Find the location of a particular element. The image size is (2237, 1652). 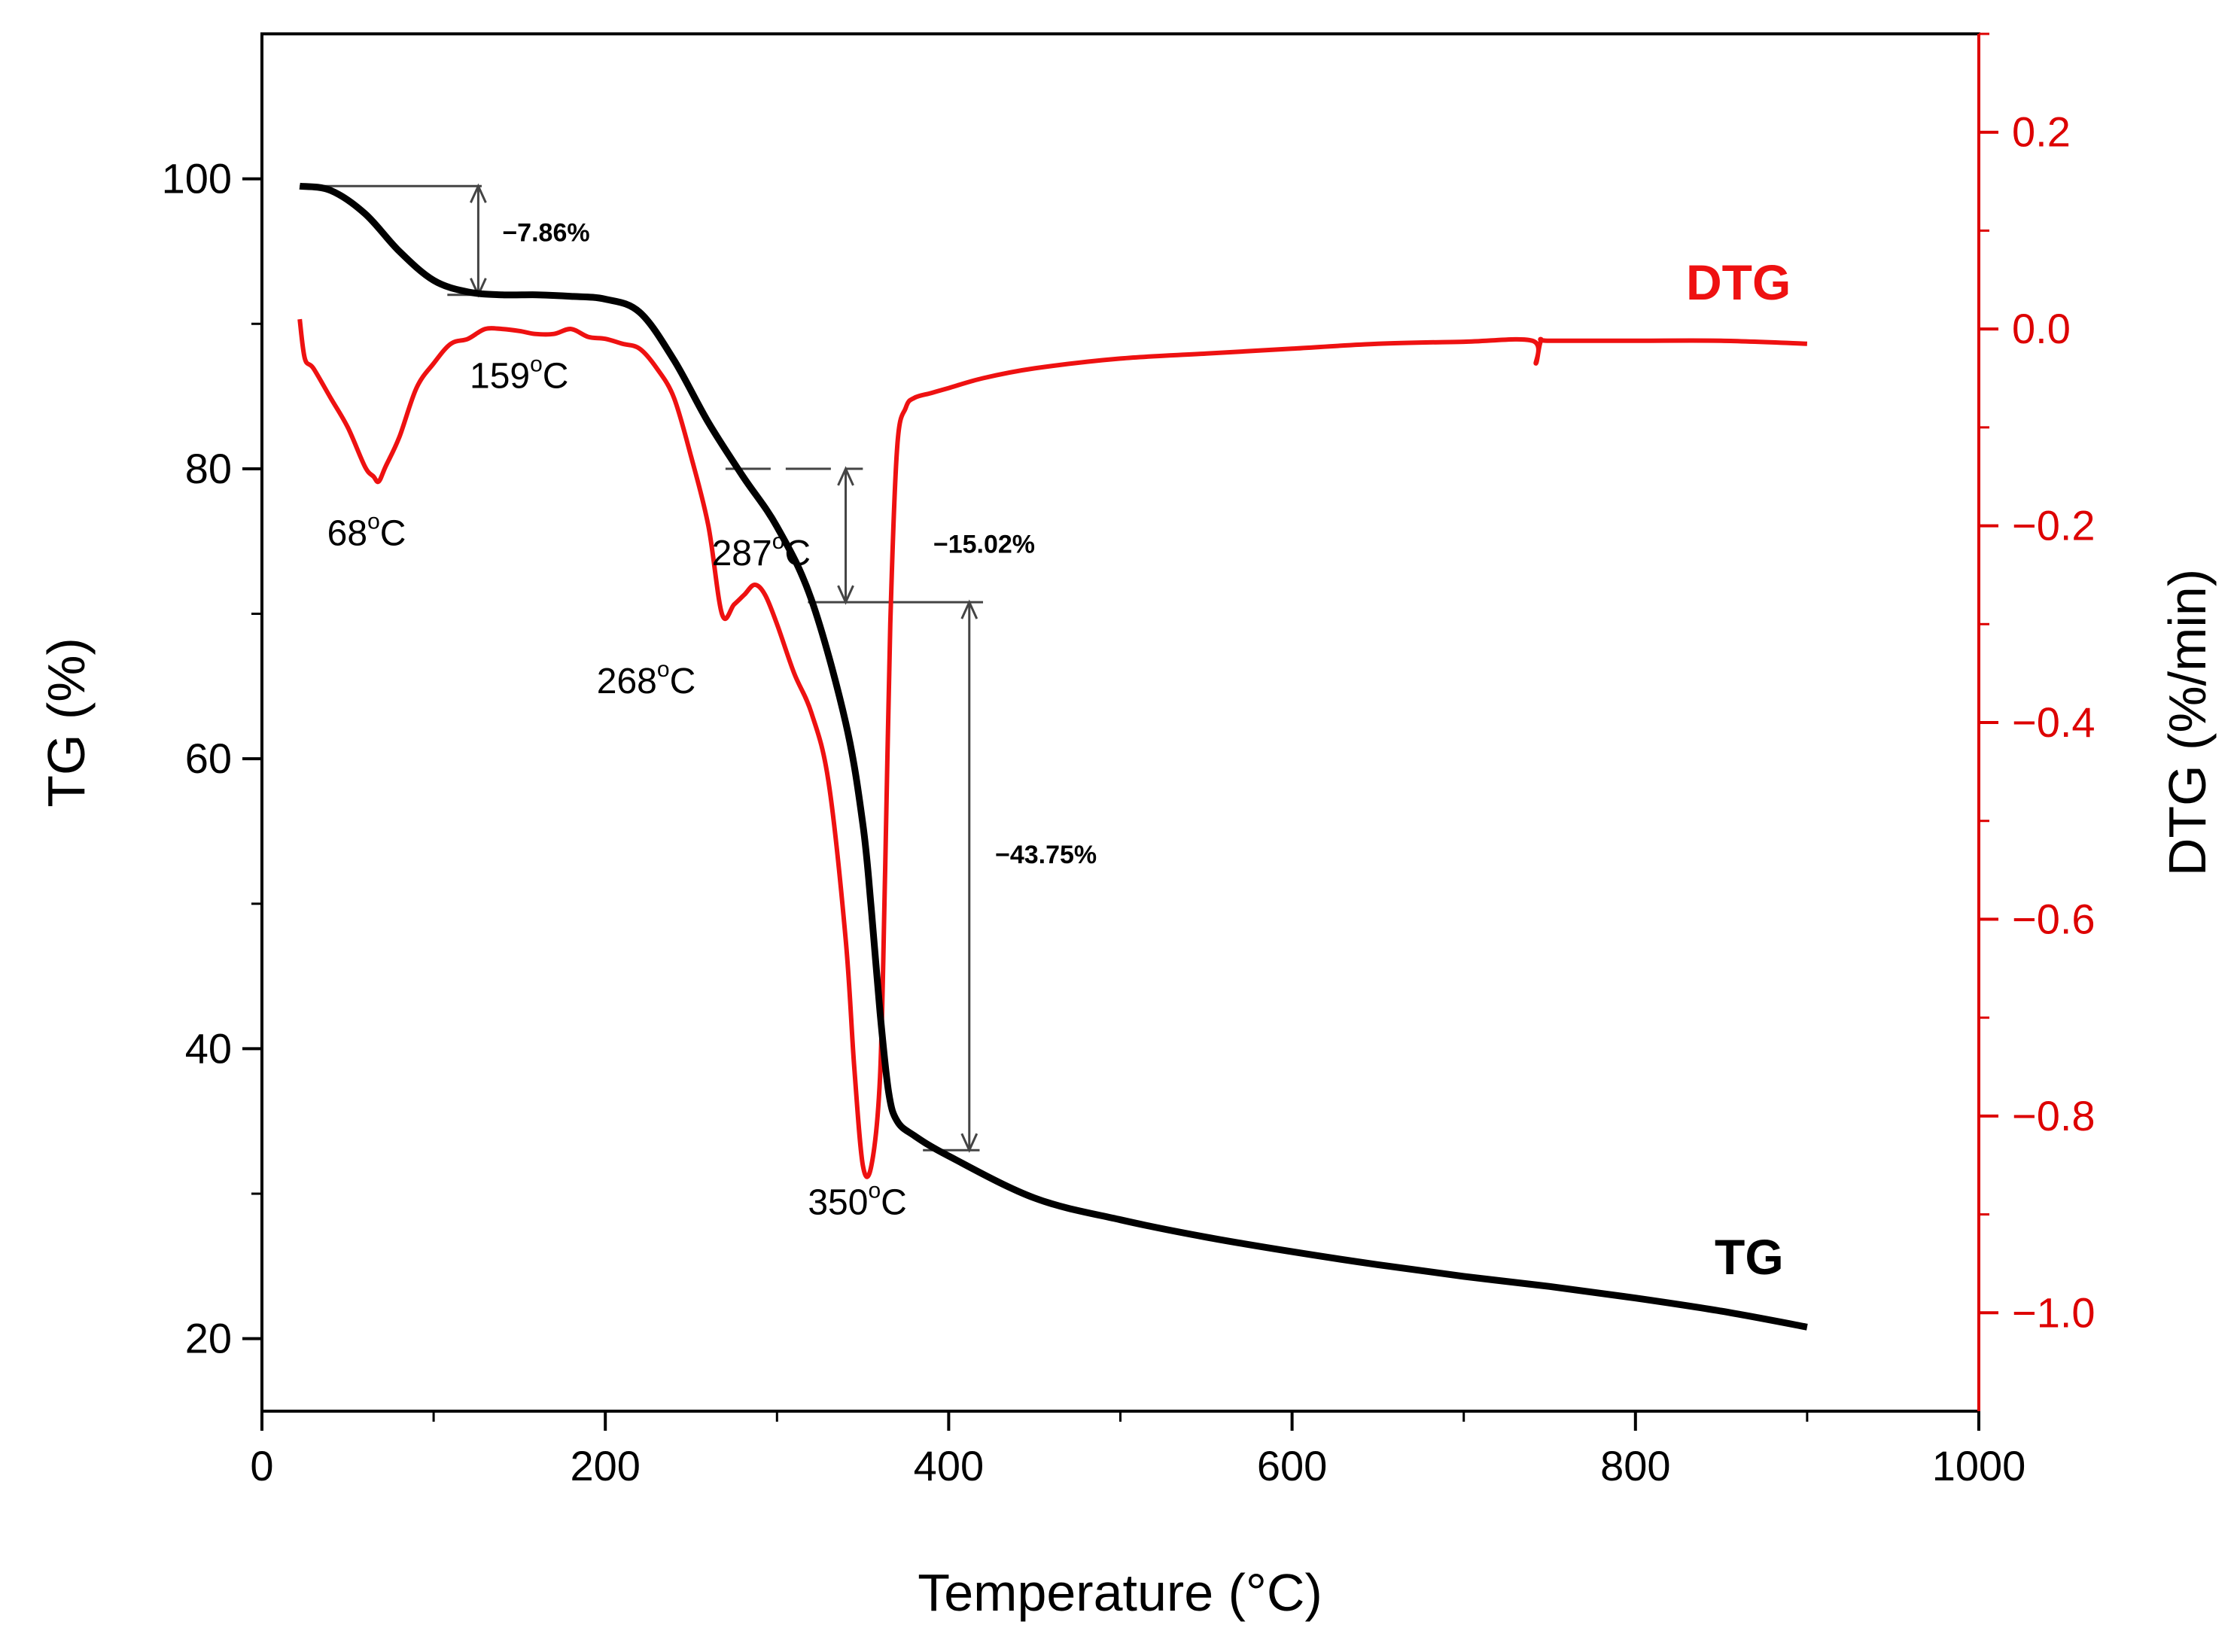

x-axis-title: Temperature (°C) is located at coordinates (1120, 1592).